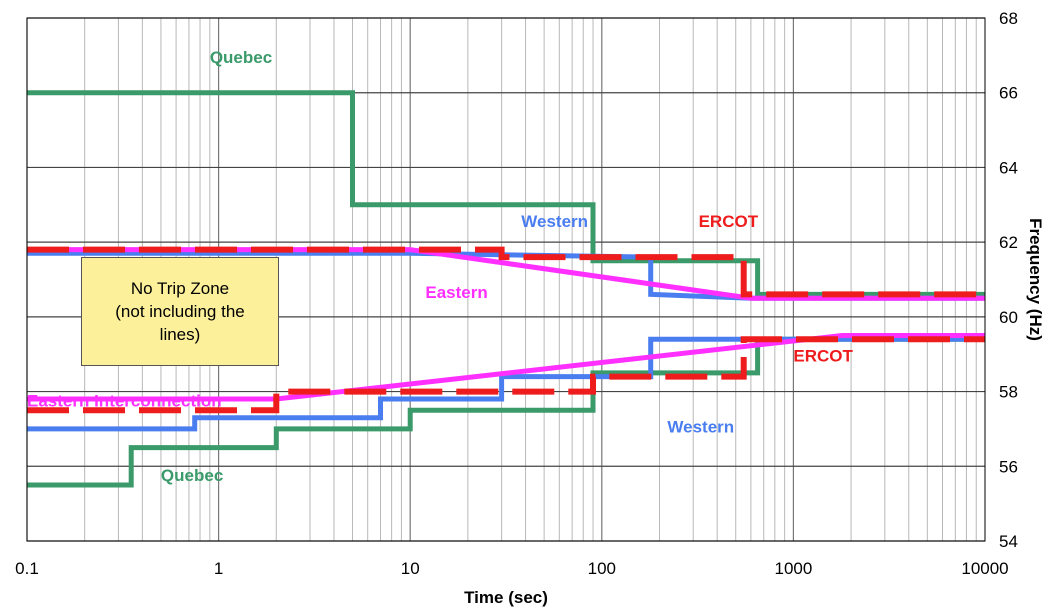 The image size is (1046, 609). I want to click on y-tick-label: 56, so click(1008, 466).